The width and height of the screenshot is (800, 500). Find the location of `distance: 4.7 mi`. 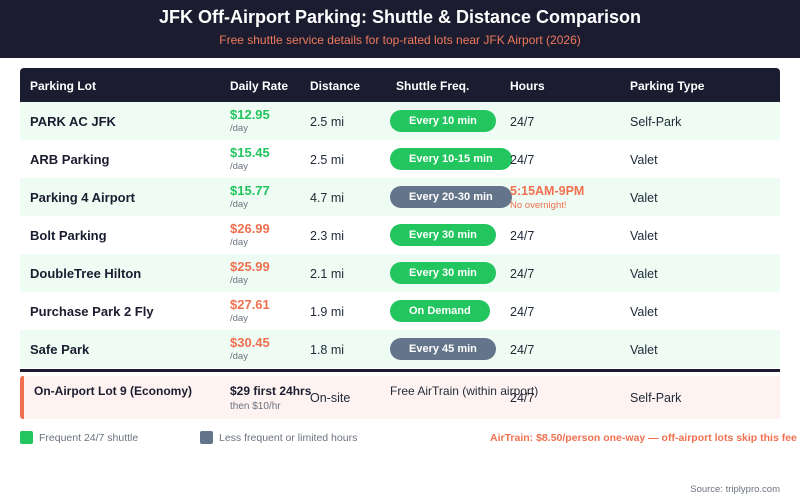

distance: 4.7 mi is located at coordinates (327, 198).